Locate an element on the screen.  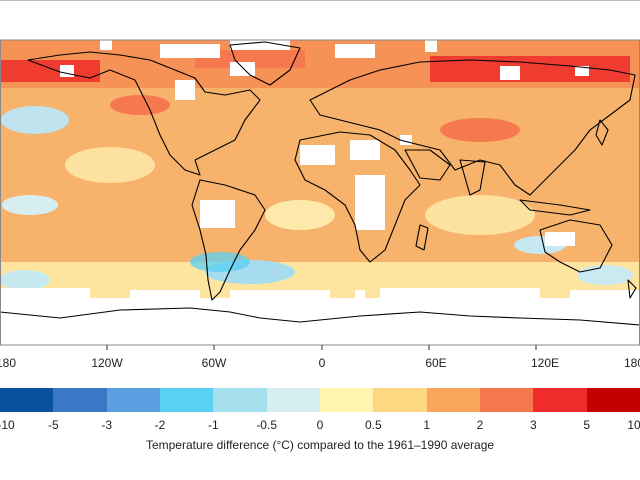
color-scale-label: 3 is located at coordinates (533, 425).